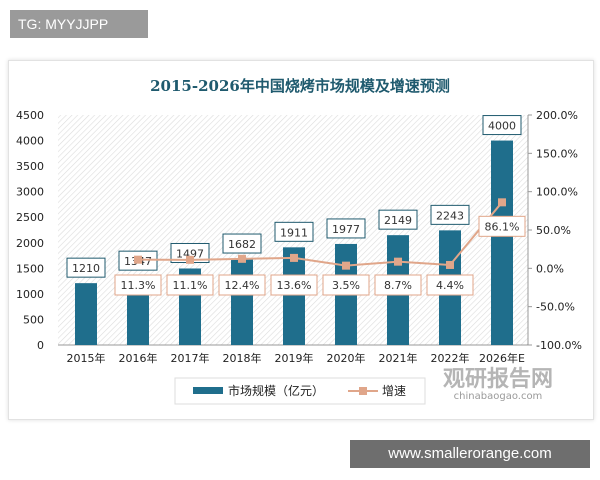  What do you see at coordinates (498, 379) in the screenshot?
I see `watermark-name: 观研报告网` at bounding box center [498, 379].